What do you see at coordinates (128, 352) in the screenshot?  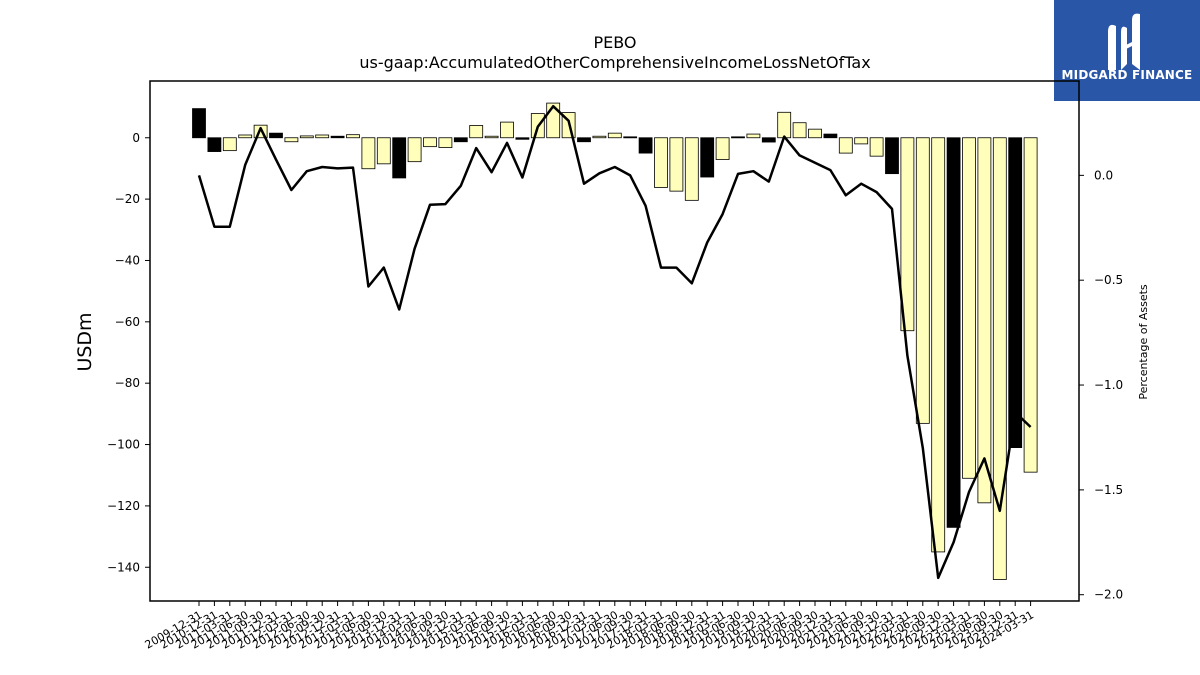 I see `y-axis-ticks: 0 −20 −40 −60 −80 −100 −120 −140` at bounding box center [128, 352].